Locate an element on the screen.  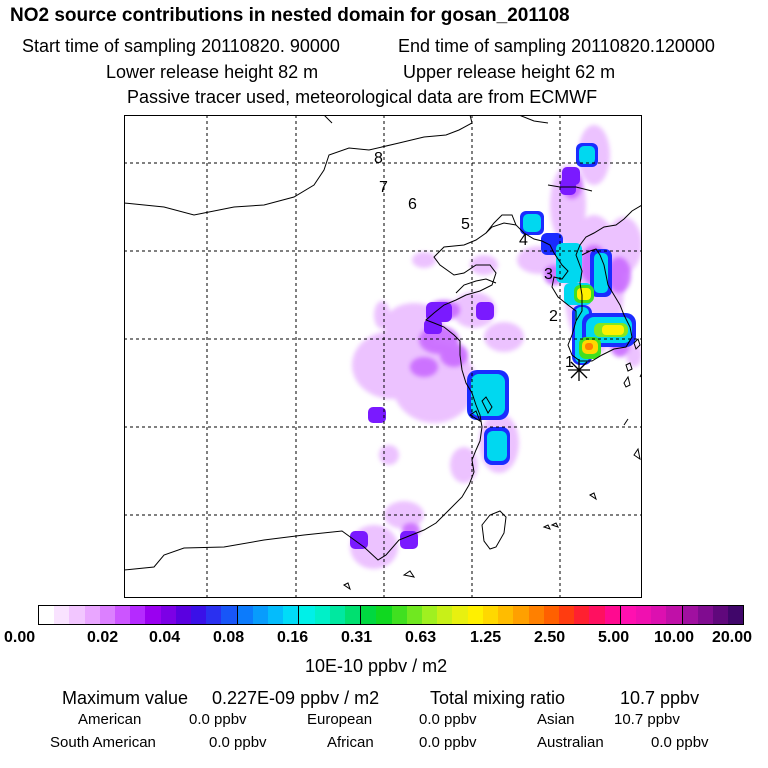
colorbar-tick-label: 0.04 is located at coordinates (165, 637).